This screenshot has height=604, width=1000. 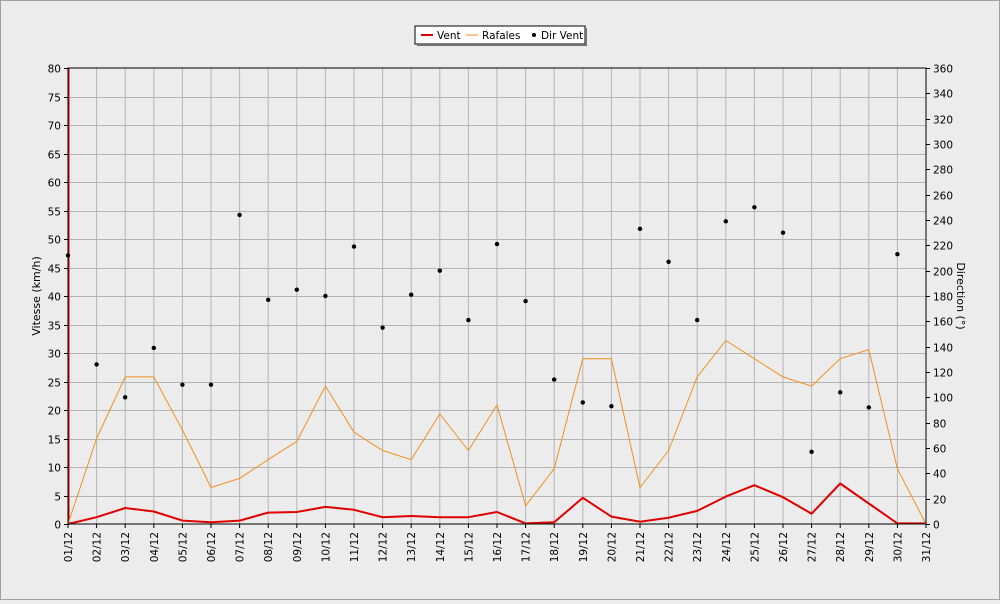 What do you see at coordinates (57, 526) in the screenshot?
I see `y-tick-label: 0` at bounding box center [57, 526].